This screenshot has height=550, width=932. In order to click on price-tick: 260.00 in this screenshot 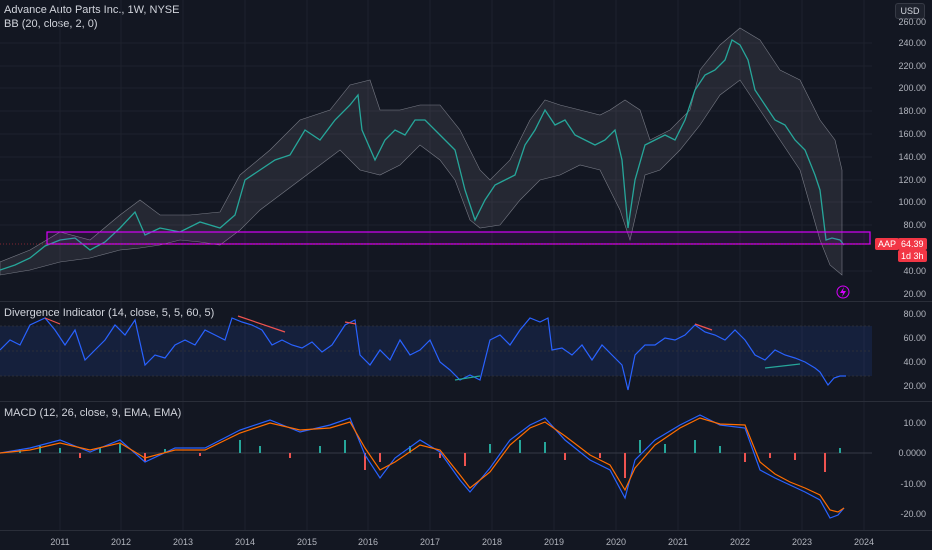, I will do `click(912, 22)`.